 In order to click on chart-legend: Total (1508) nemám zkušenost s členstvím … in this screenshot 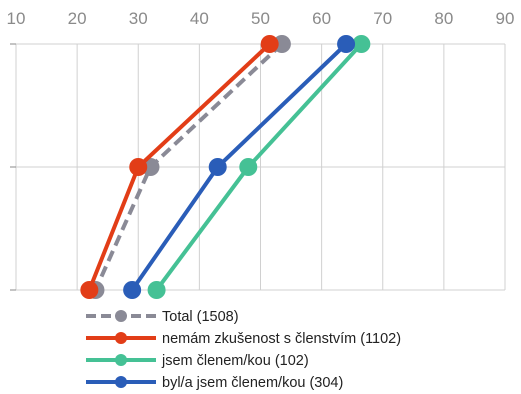, I will do `click(243, 350)`.